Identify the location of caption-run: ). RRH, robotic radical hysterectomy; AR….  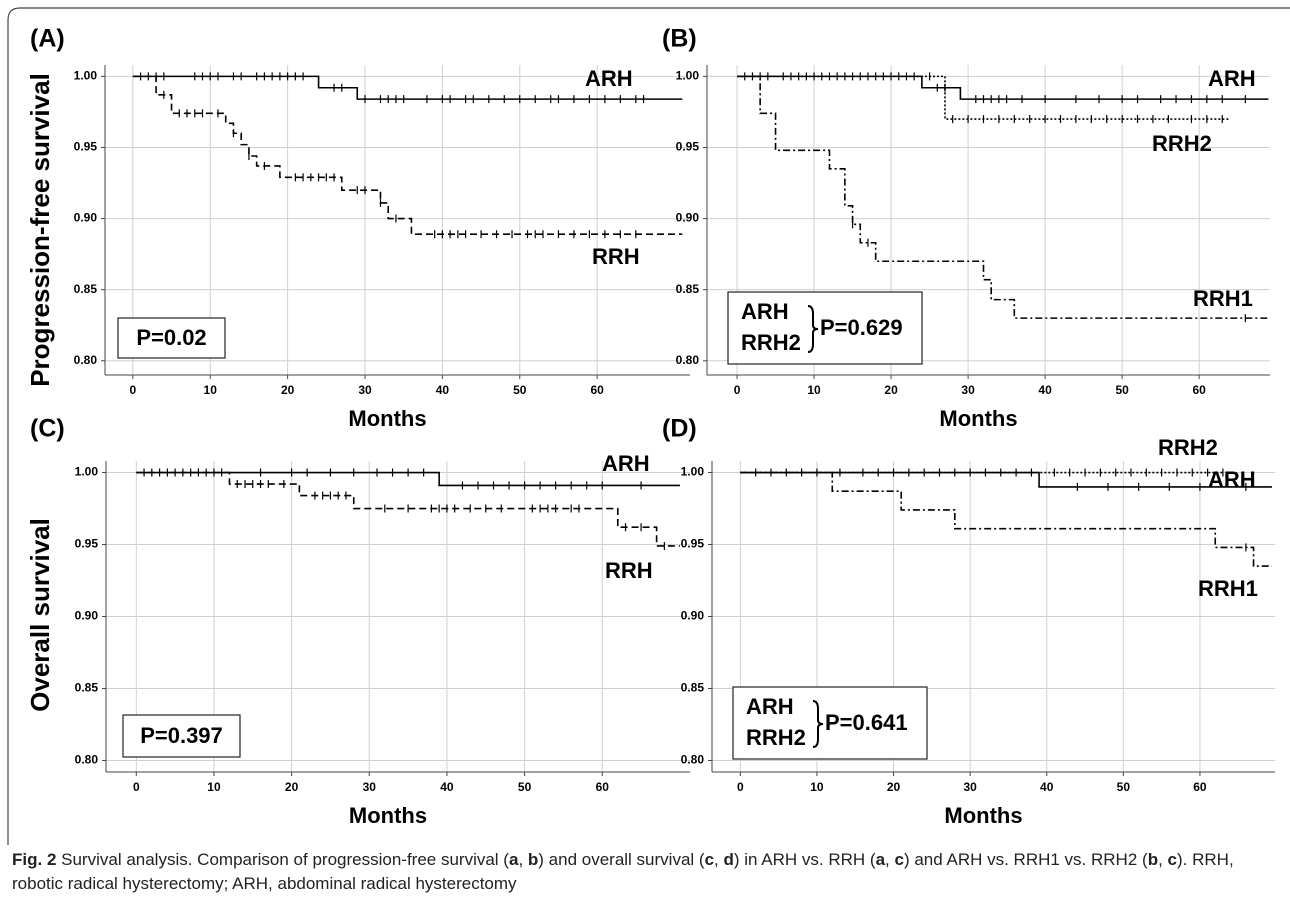
(623, 871).